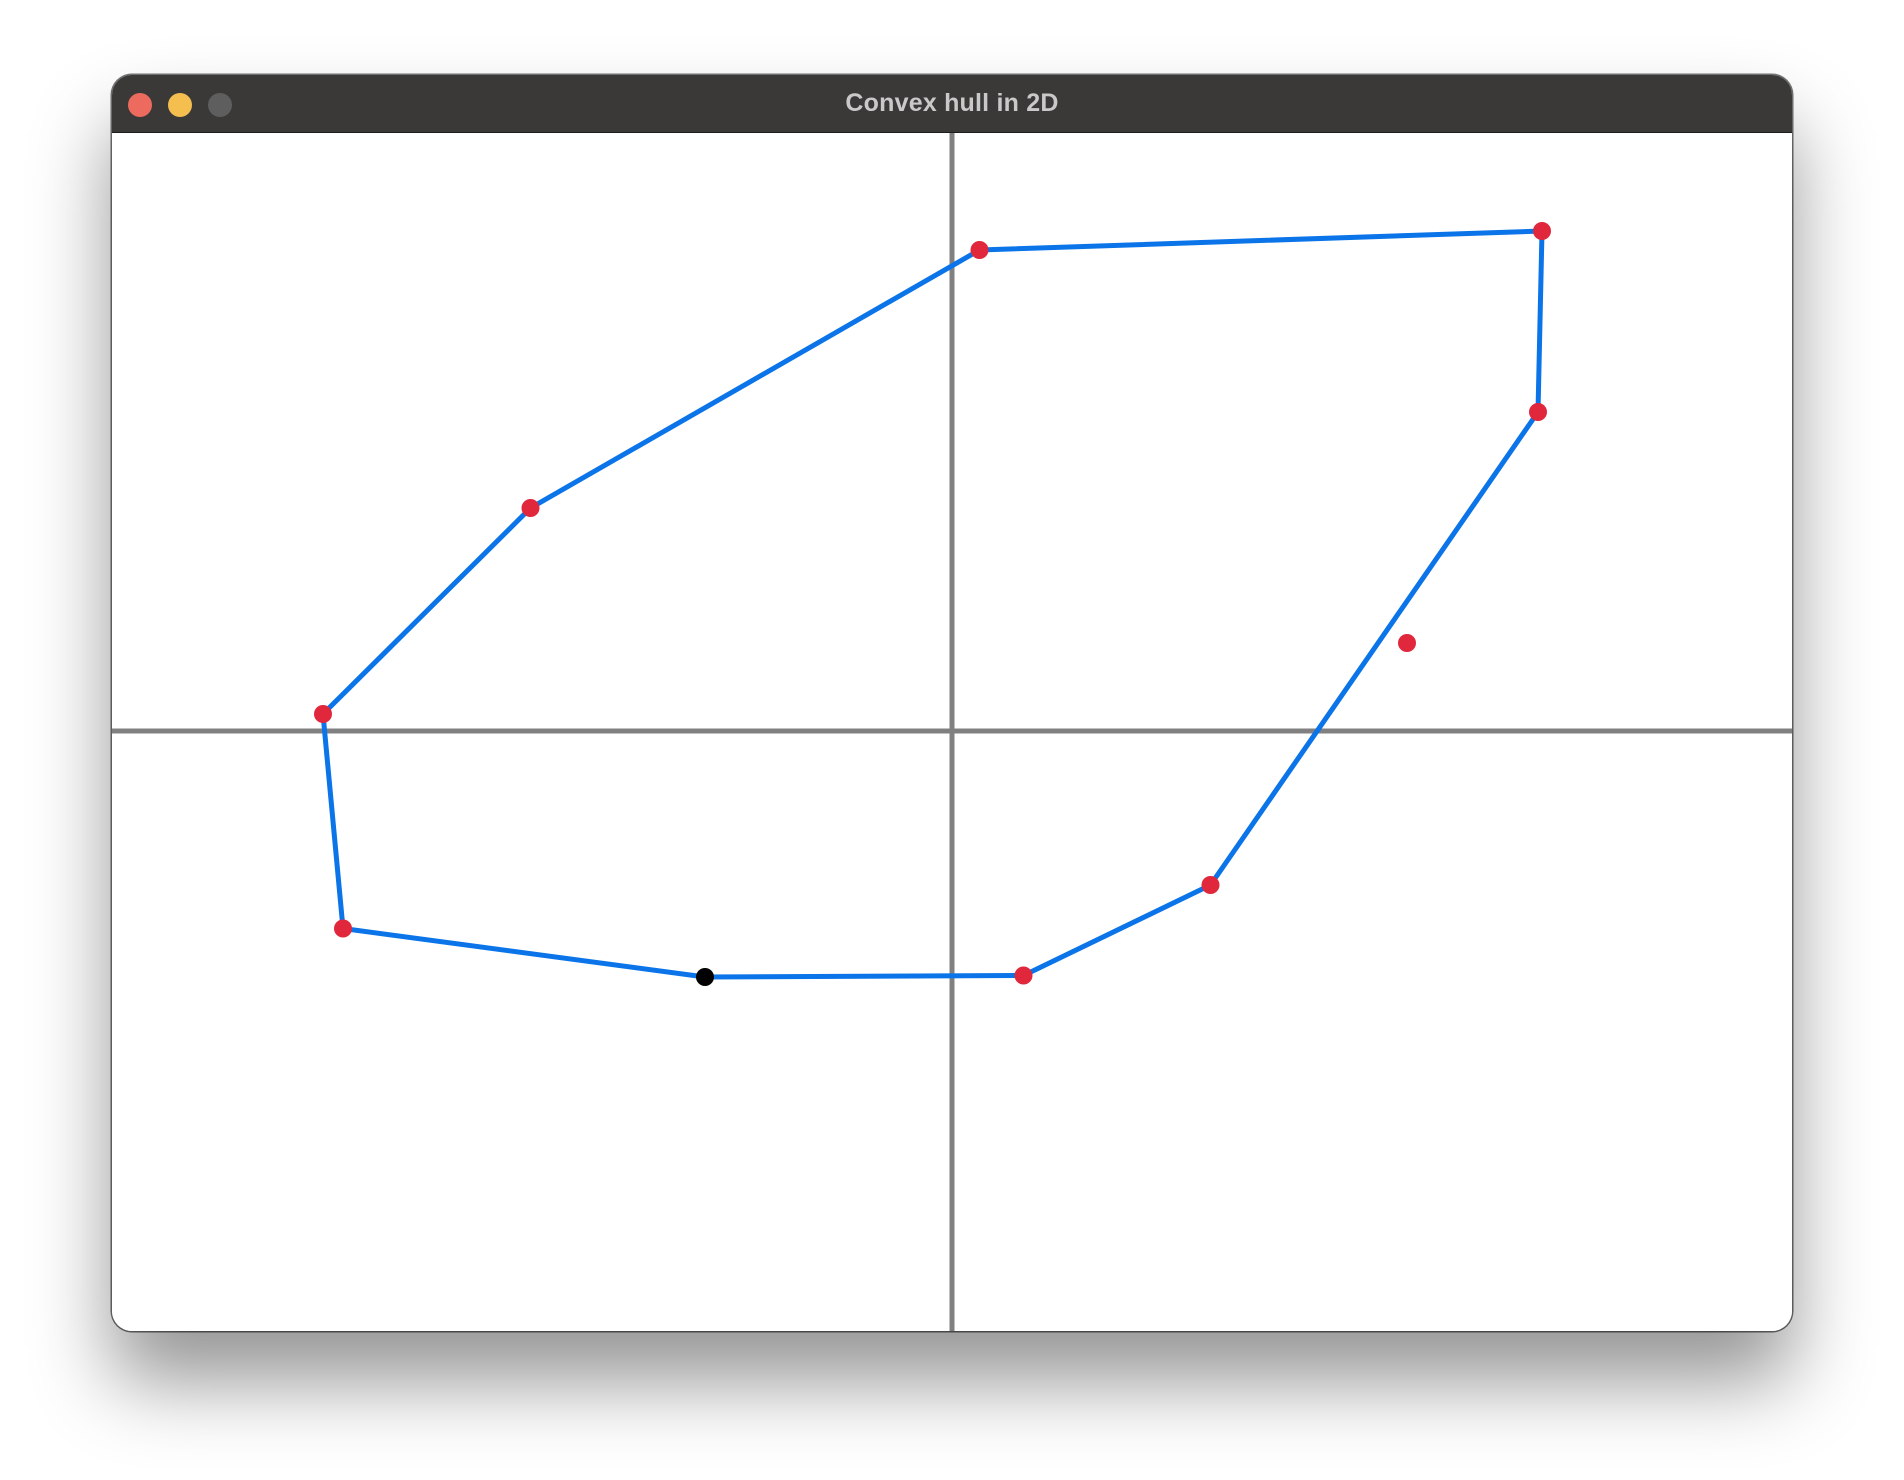 This screenshot has width=1904, height=1480. Describe the element at coordinates (705, 977) in the screenshot. I see `start-point` at that location.